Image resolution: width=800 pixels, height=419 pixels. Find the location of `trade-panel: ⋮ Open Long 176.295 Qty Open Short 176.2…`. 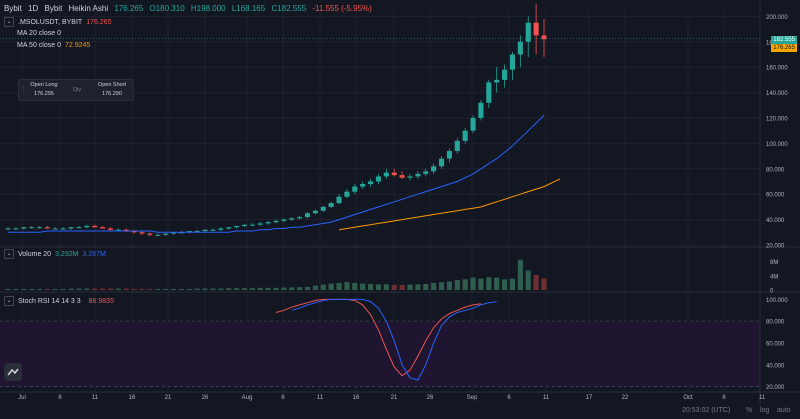

trade-panel: ⋮ Open Long 176.295 Qty Open Short 176.2… is located at coordinates (76, 90).